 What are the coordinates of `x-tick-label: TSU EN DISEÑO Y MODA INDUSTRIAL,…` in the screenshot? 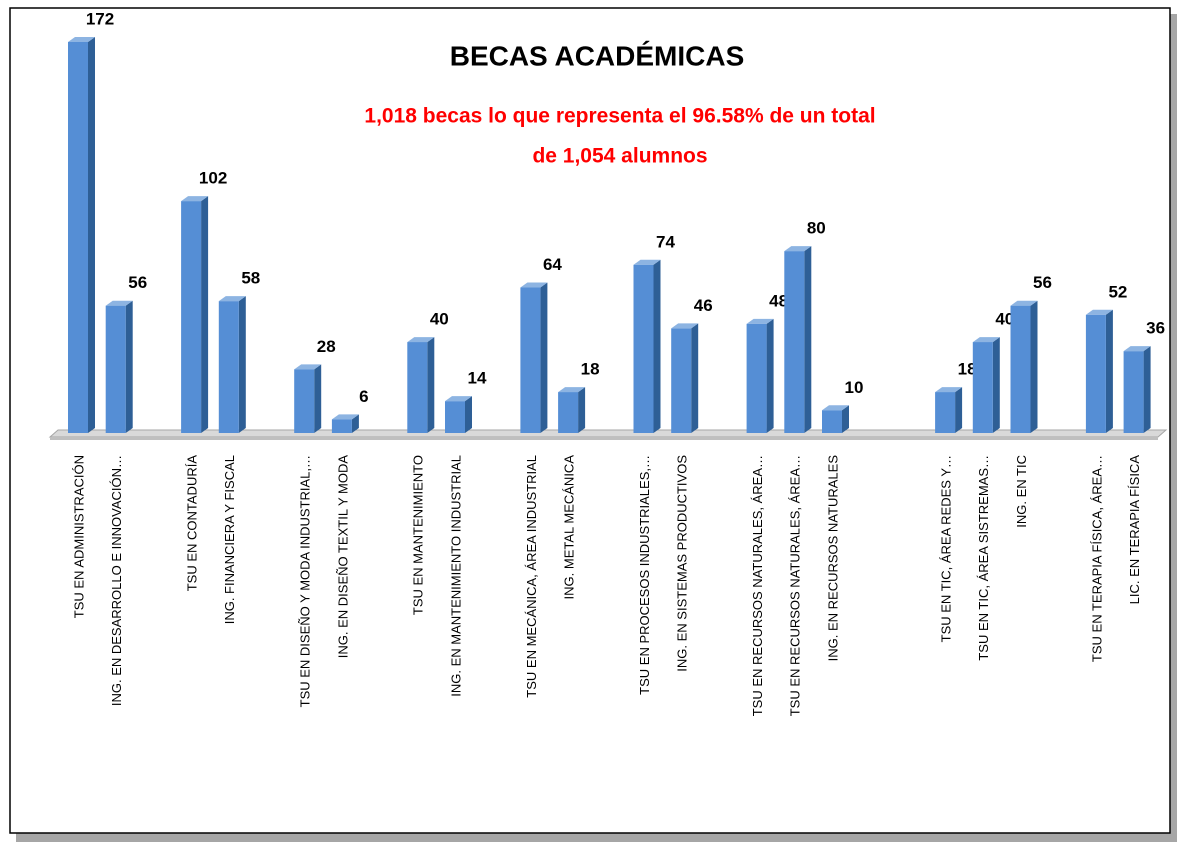 It's located at (305, 581).